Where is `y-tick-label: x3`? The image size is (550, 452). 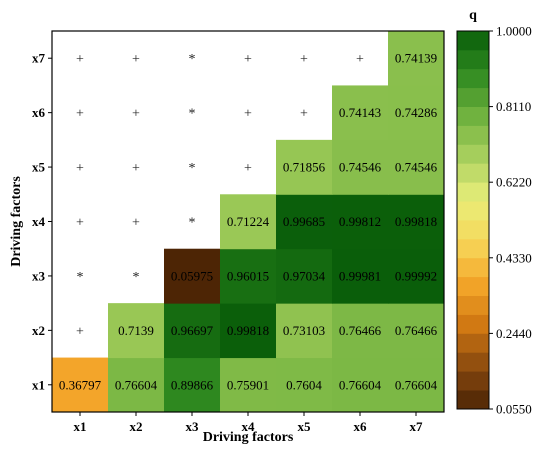 y-tick-label: x3 is located at coordinates (39, 275).